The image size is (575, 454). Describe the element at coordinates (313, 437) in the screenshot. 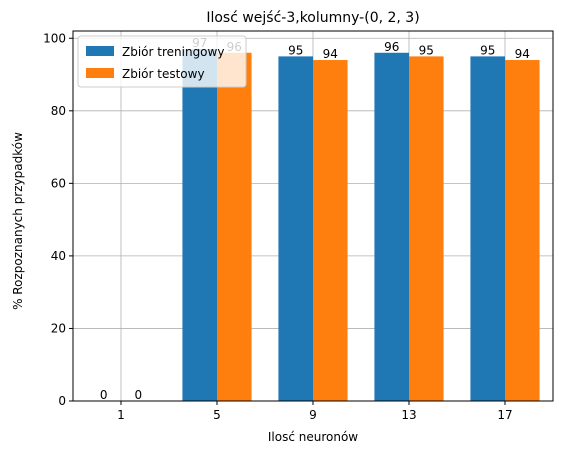

I see `x-axis-title: Ilosć neuronów` at that location.